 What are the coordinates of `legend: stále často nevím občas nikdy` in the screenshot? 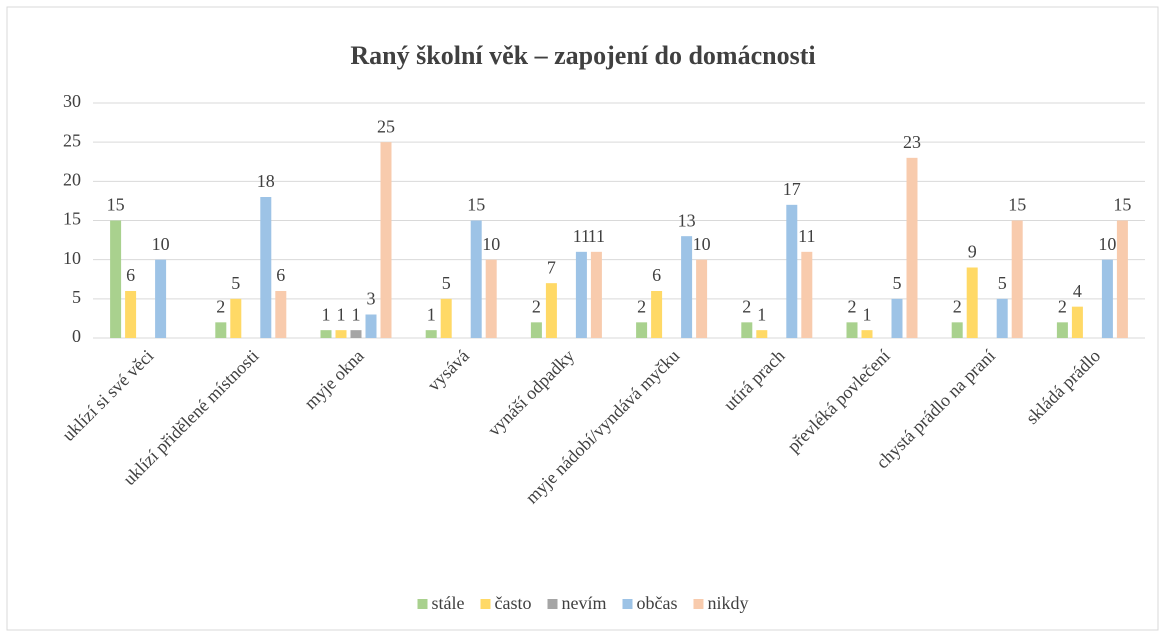 It's located at (582, 603).